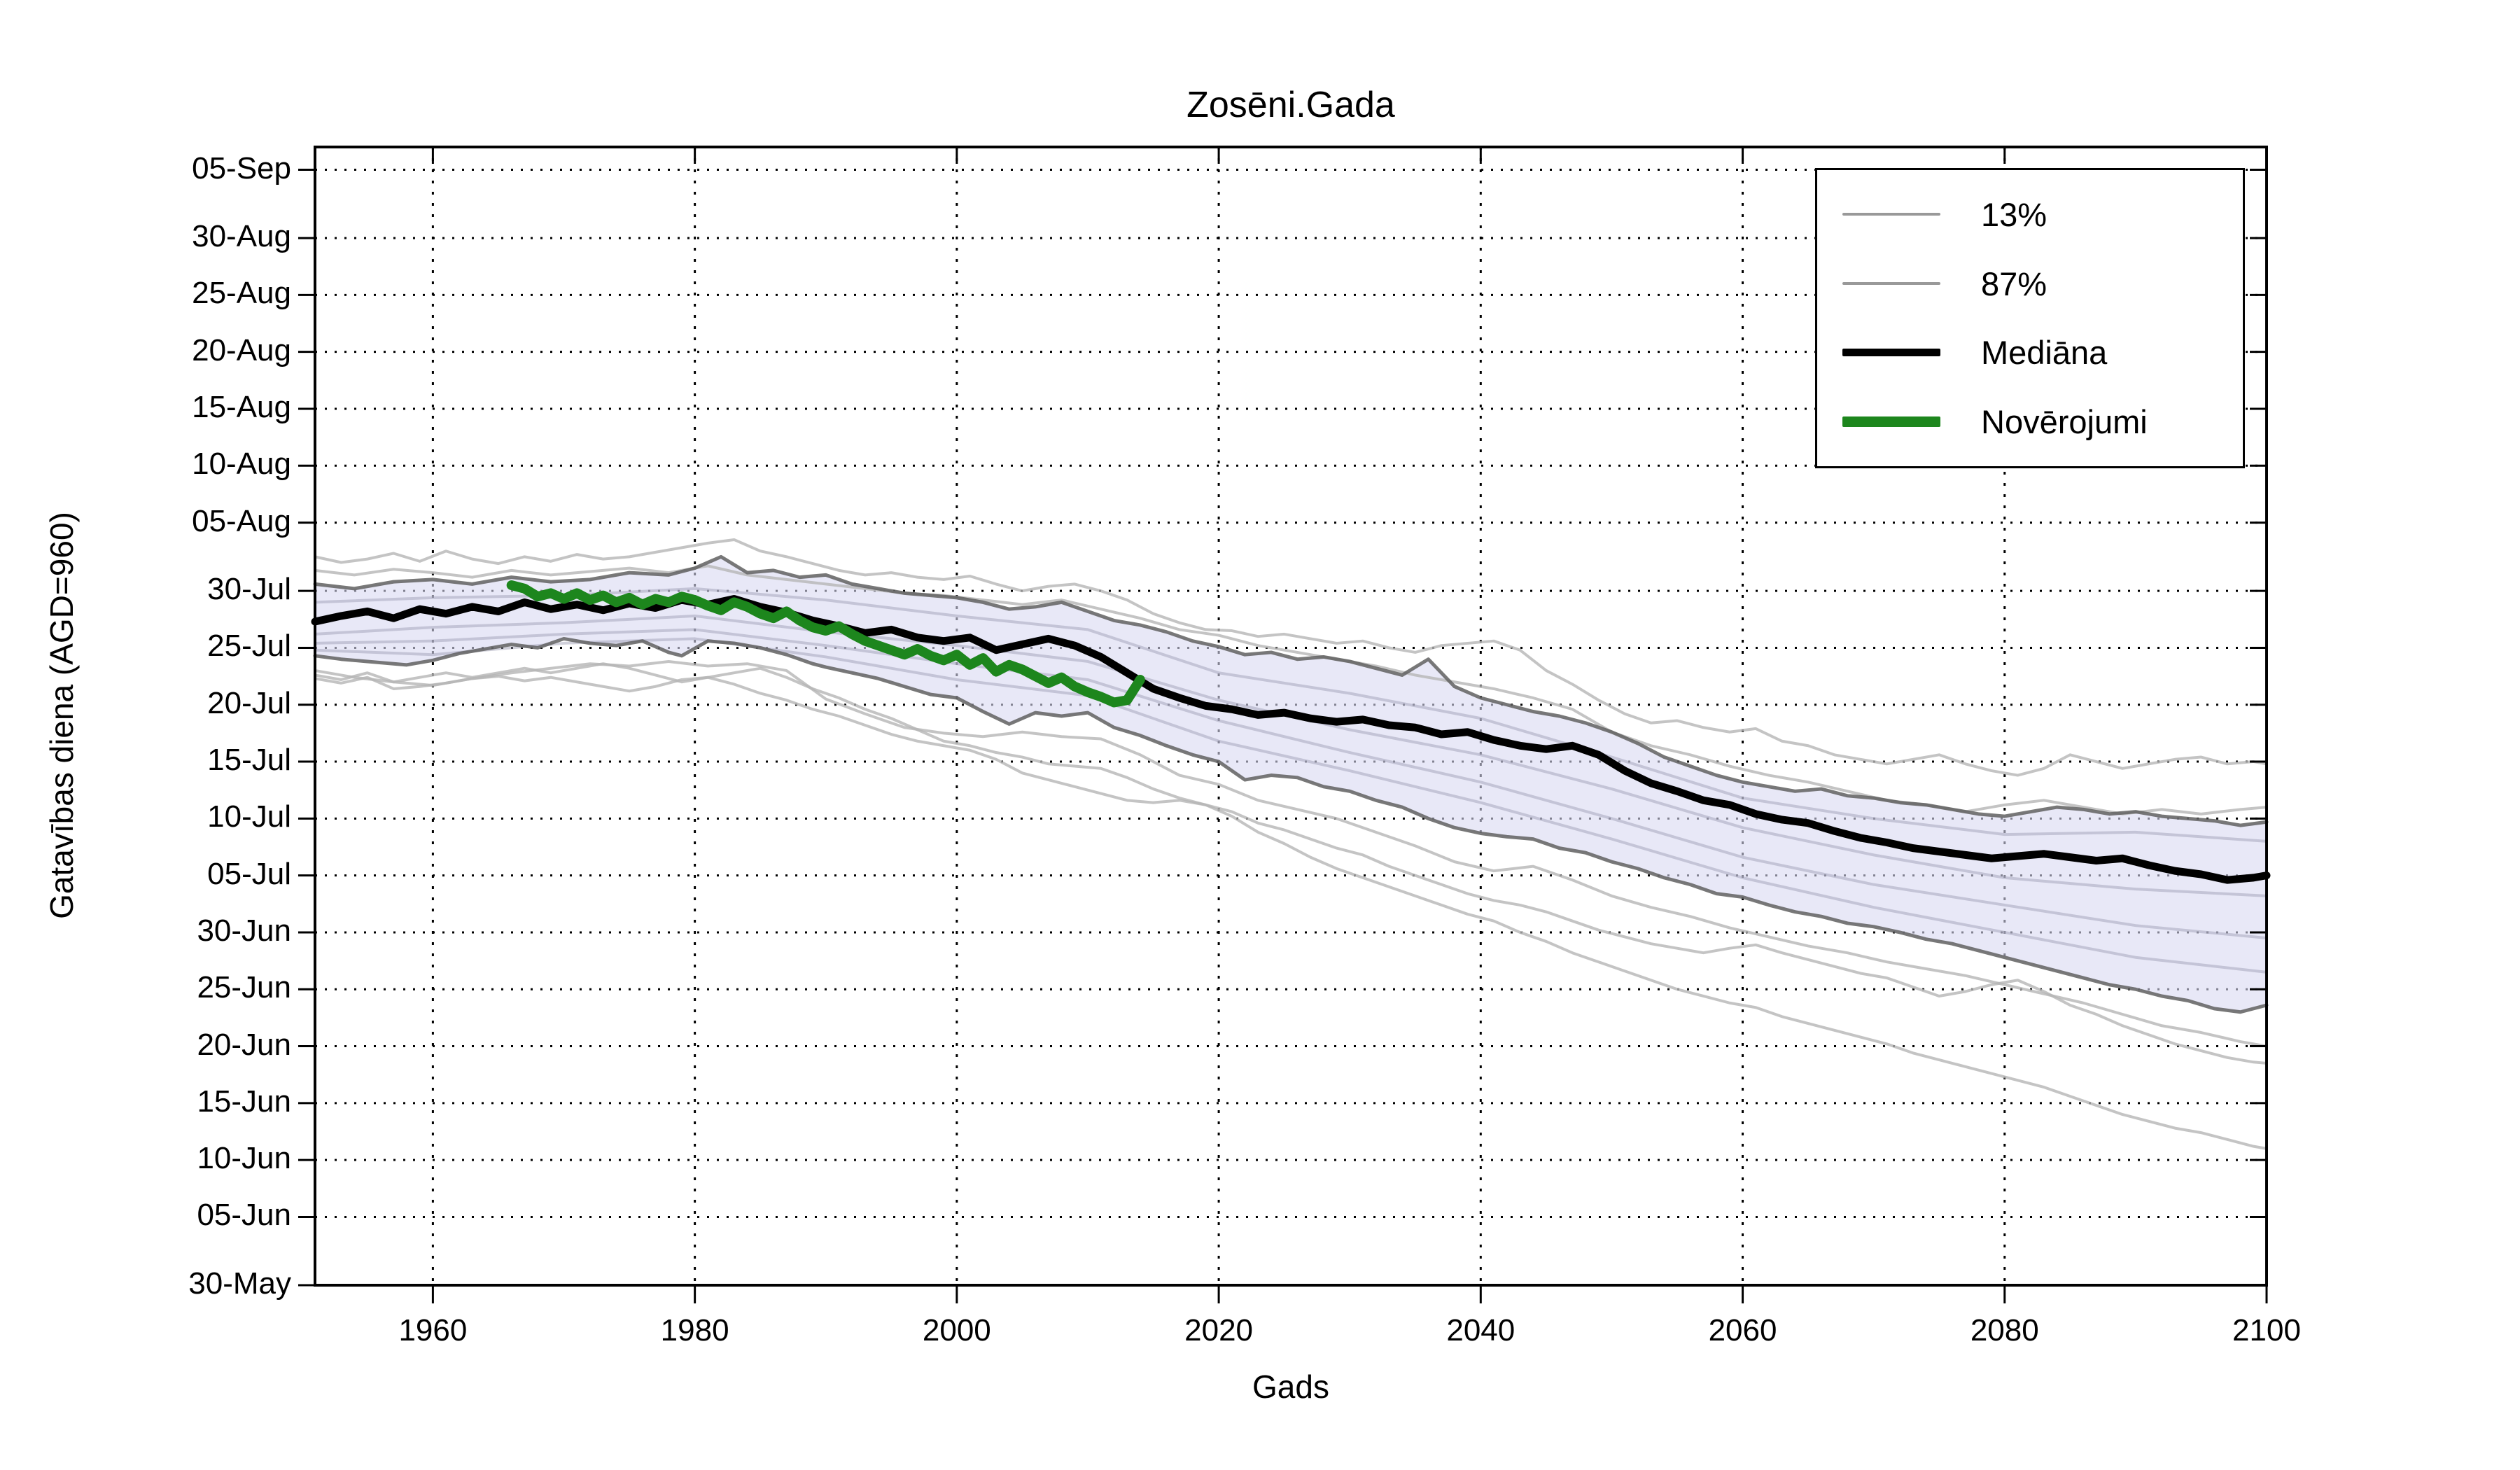  I want to click on series-percentile_87_band_edge, so click(1291, 690).